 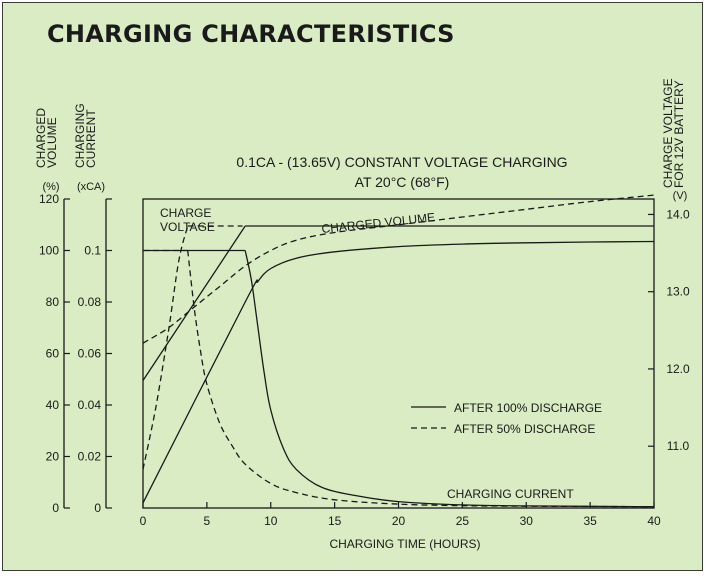 What do you see at coordinates (53, 354) in the screenshot?
I see `volume-tick-label: 60` at bounding box center [53, 354].